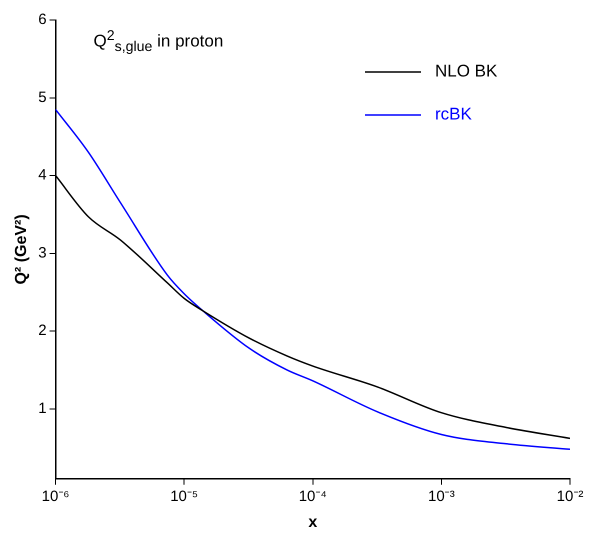 This screenshot has width=598, height=544. I want to click on y-axis-title: Q² (GeV²), so click(21, 249).